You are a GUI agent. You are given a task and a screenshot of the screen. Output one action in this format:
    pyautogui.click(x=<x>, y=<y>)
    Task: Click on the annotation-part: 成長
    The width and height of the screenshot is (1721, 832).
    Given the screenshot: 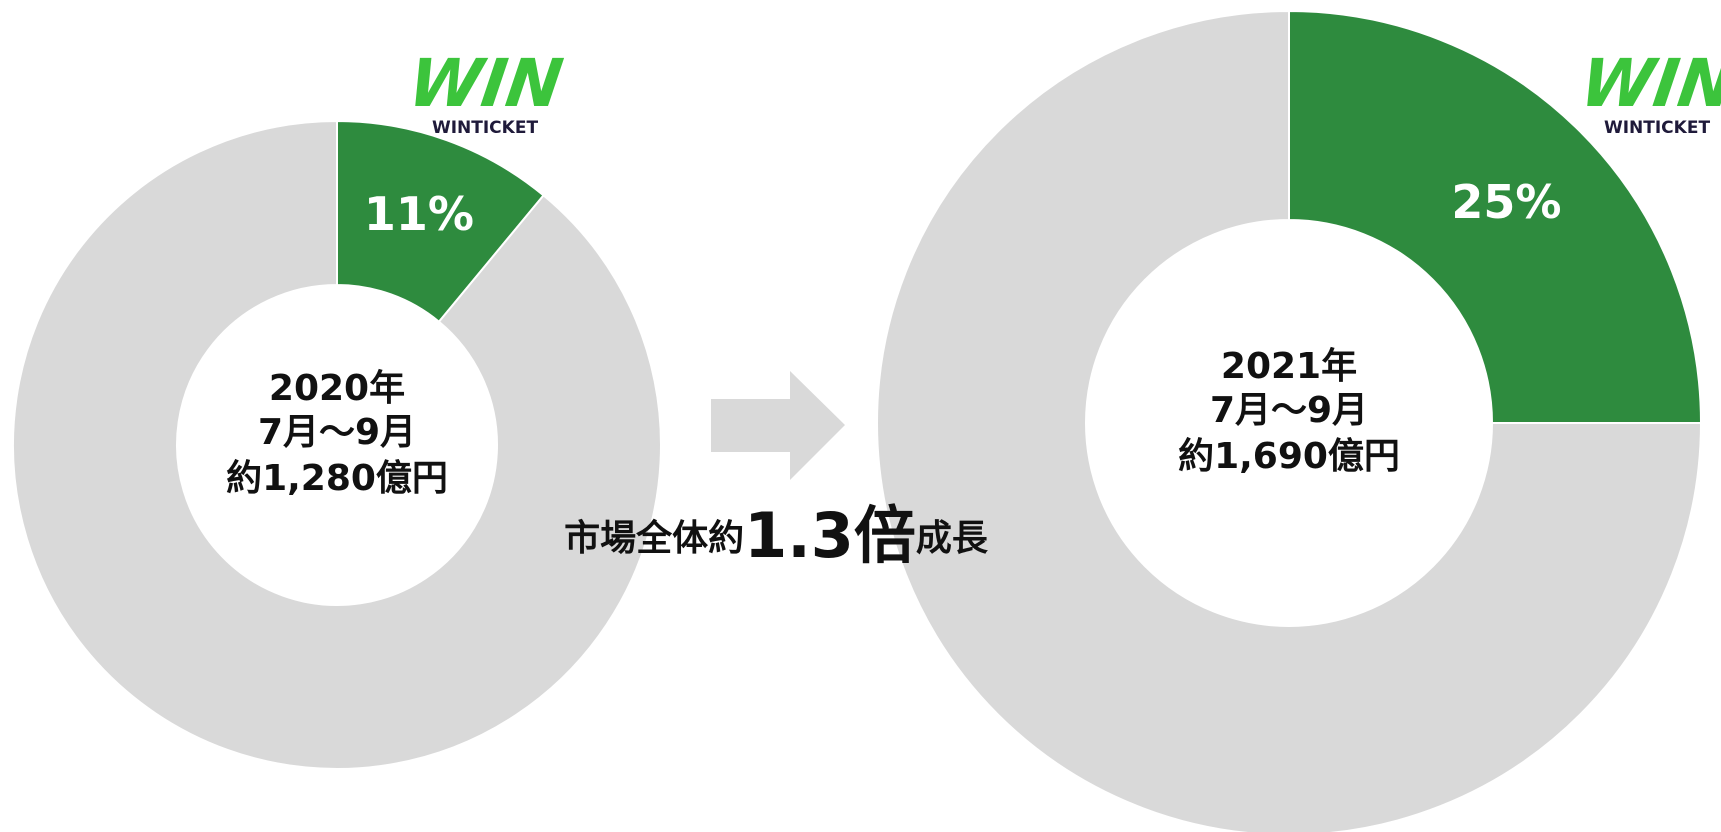 What is the action you would take?
    pyautogui.click(x=952, y=538)
    